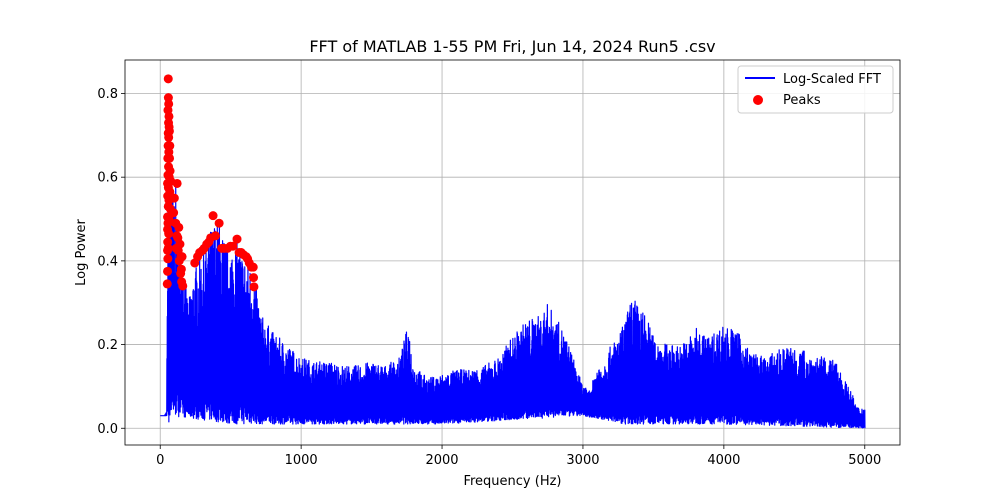 The width and height of the screenshot is (1000, 500). What do you see at coordinates (864, 460) in the screenshot?
I see `x-tick-label: 5000` at bounding box center [864, 460].